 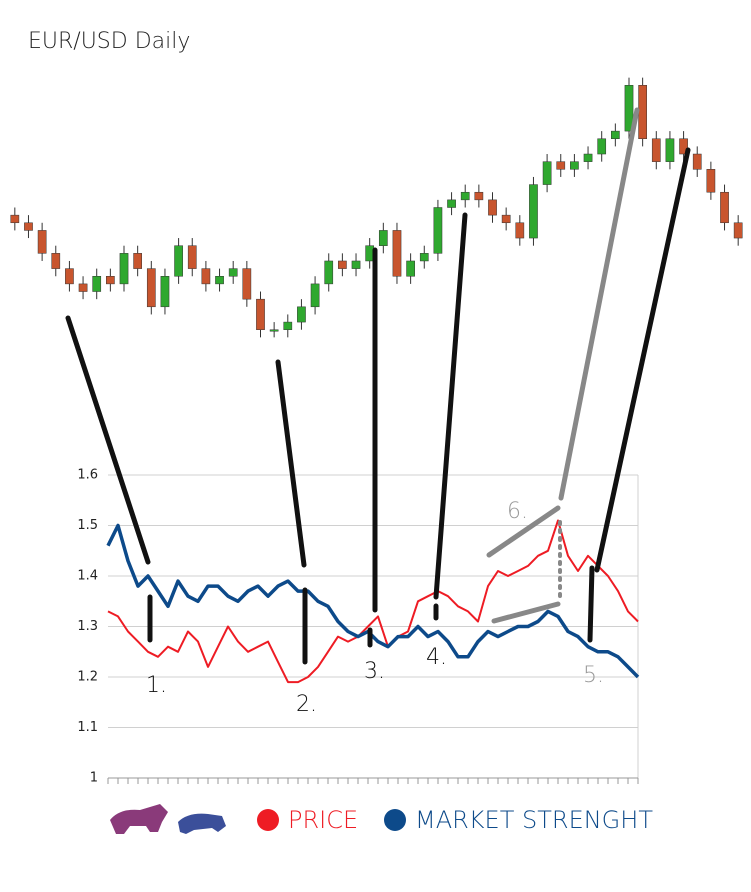 I want to click on y-tick-label: 1.1, so click(x=87, y=727).